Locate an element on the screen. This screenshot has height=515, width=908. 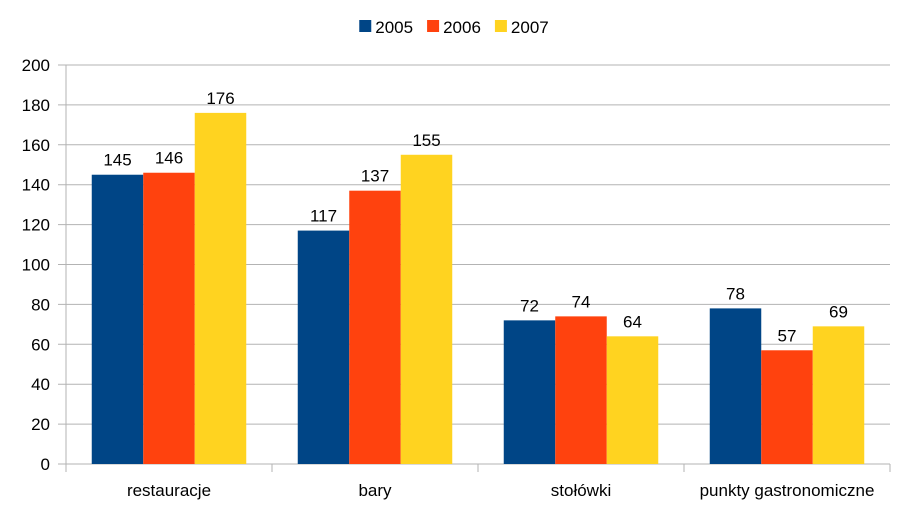
y-tick-label-160: 160 is located at coordinates (36, 145).